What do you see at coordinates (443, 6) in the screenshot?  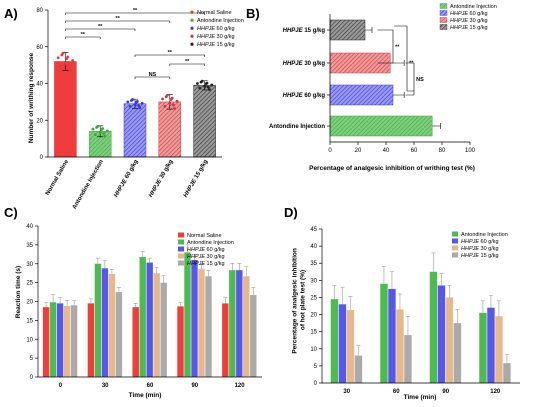 I see `panel-b-legend-swatch` at bounding box center [443, 6].